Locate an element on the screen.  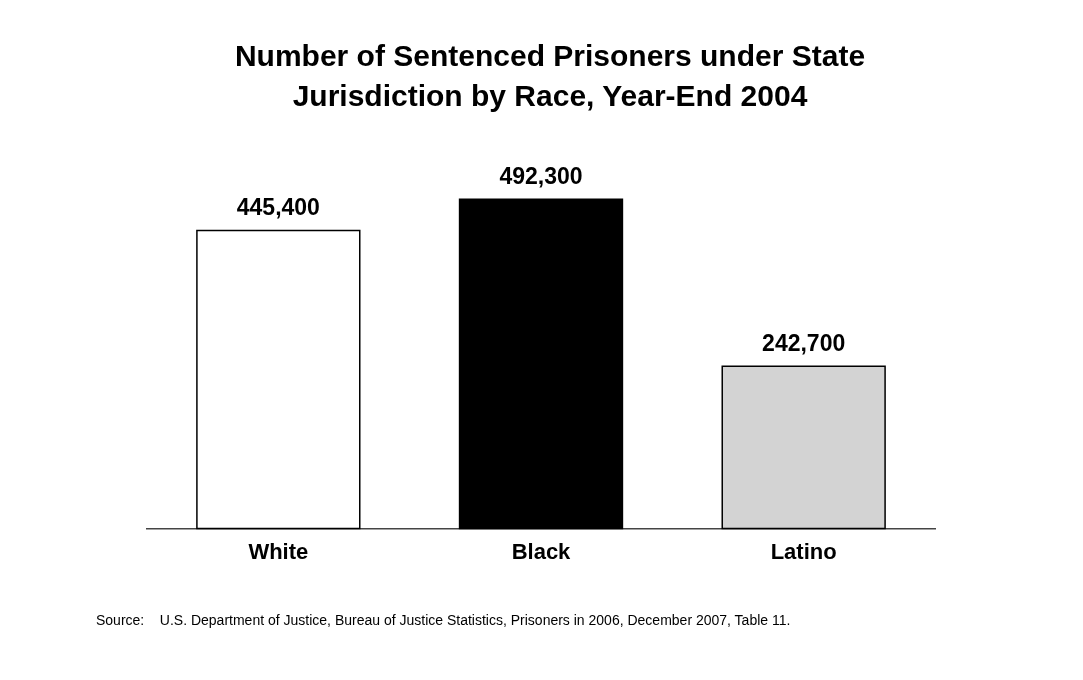
x-tick-label: Latino is located at coordinates (803, 551).